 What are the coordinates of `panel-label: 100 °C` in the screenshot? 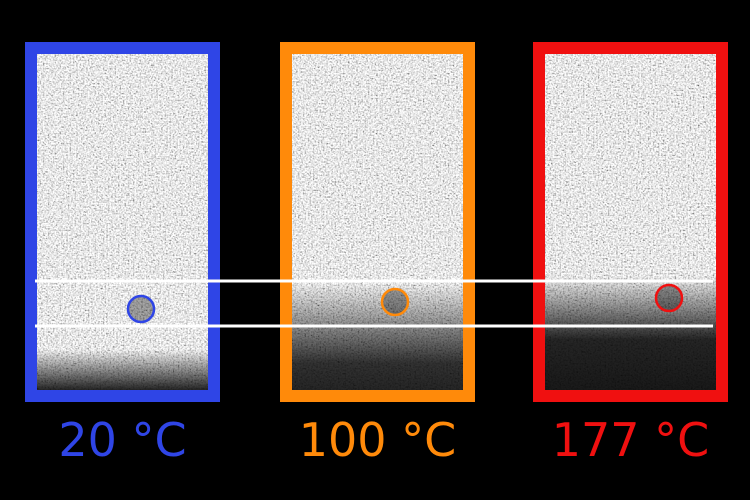 It's located at (378, 440).